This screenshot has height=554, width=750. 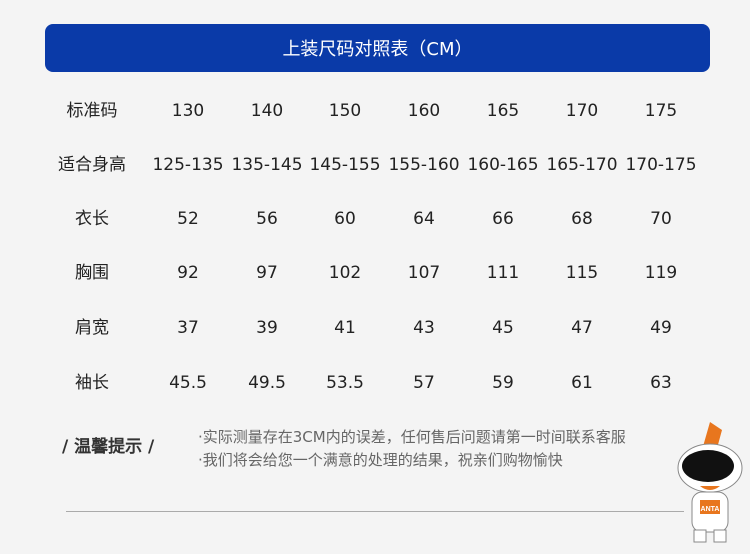 I want to click on divider, so click(x=375, y=511).